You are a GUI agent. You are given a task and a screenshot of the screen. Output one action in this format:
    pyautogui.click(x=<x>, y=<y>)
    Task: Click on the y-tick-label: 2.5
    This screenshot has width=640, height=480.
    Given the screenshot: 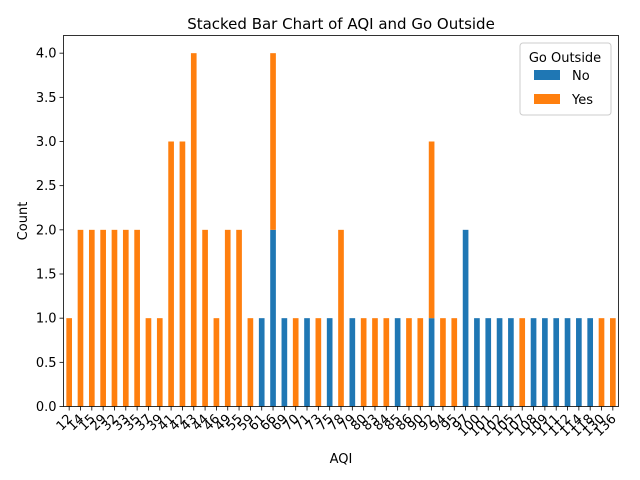 What is the action you would take?
    pyautogui.click(x=46, y=186)
    